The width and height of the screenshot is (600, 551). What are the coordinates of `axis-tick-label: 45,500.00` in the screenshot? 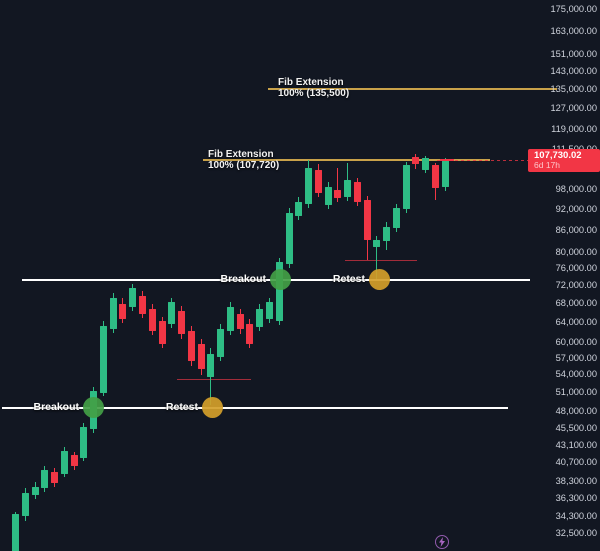 It's located at (576, 427).